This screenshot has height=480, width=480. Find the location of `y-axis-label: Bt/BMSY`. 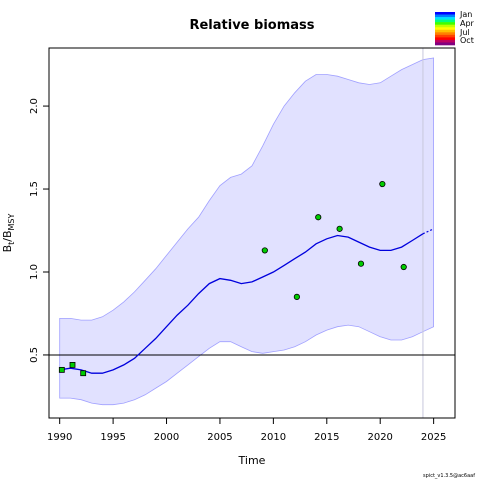

y-axis-label: Bt/BMSY is located at coordinates (8, 232).